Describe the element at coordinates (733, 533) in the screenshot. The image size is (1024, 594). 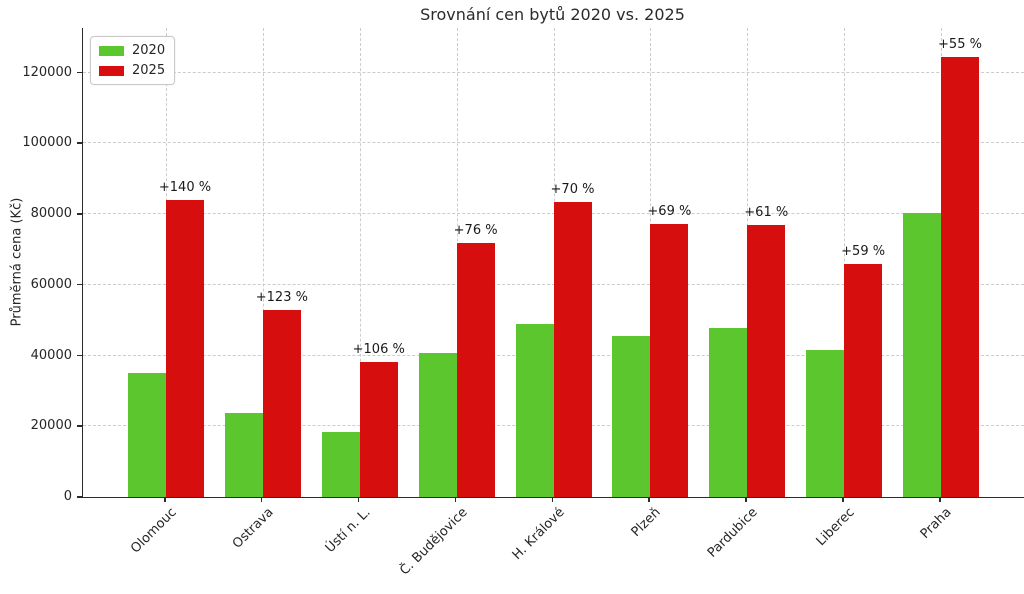
I see `x-tick-label: Pardubice` at that location.